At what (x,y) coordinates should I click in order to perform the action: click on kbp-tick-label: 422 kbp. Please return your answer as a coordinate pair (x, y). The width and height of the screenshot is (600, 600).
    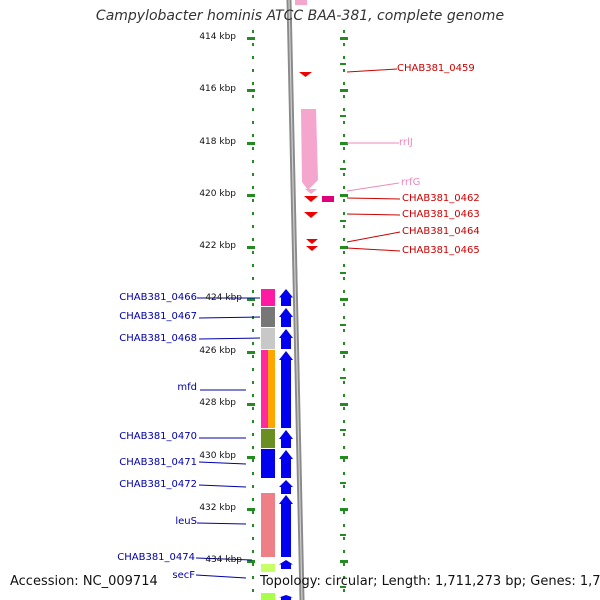
    Looking at the image, I should click on (217, 246).